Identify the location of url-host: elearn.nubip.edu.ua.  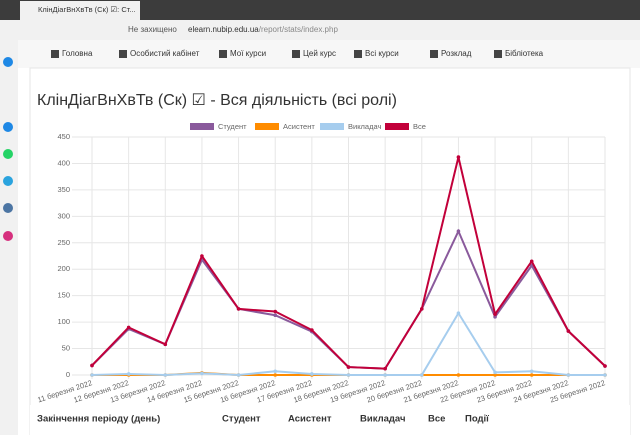
(223, 29).